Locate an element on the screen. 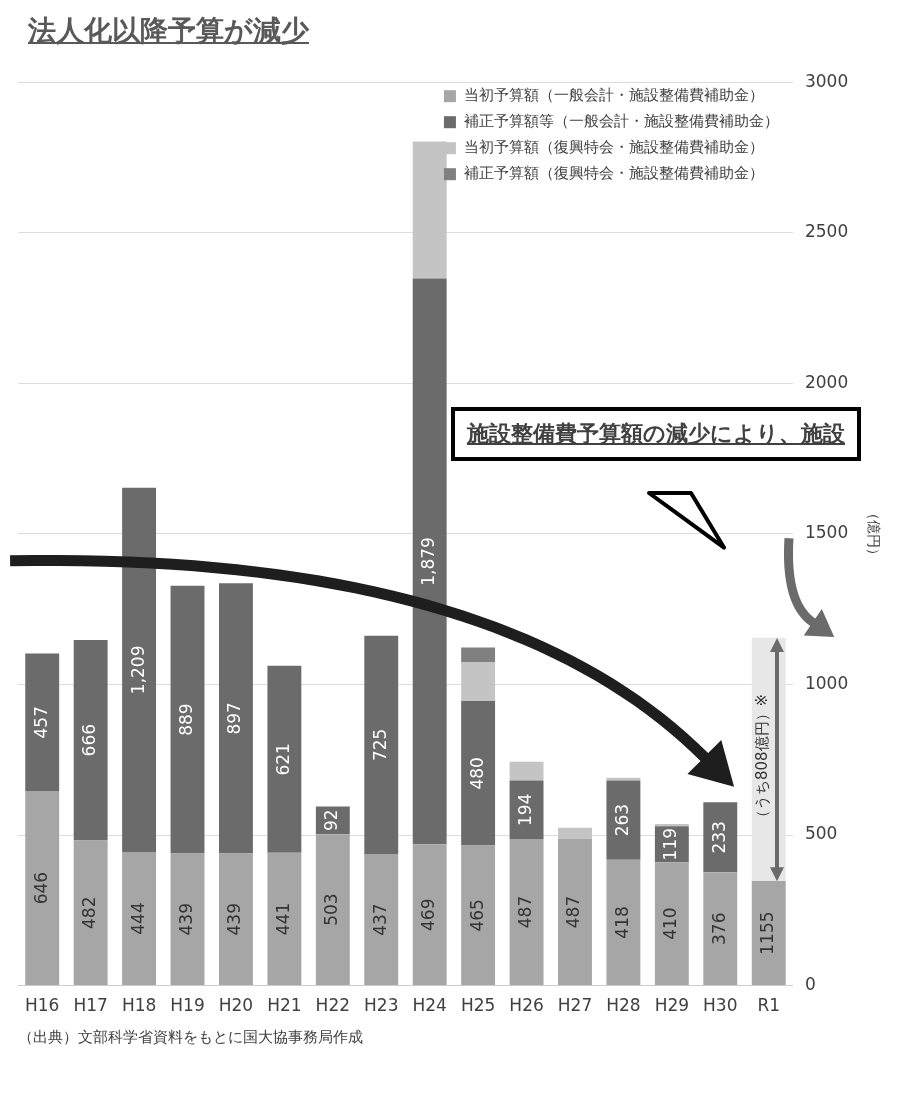  x-tick-label: H28 is located at coordinates (623, 1005).